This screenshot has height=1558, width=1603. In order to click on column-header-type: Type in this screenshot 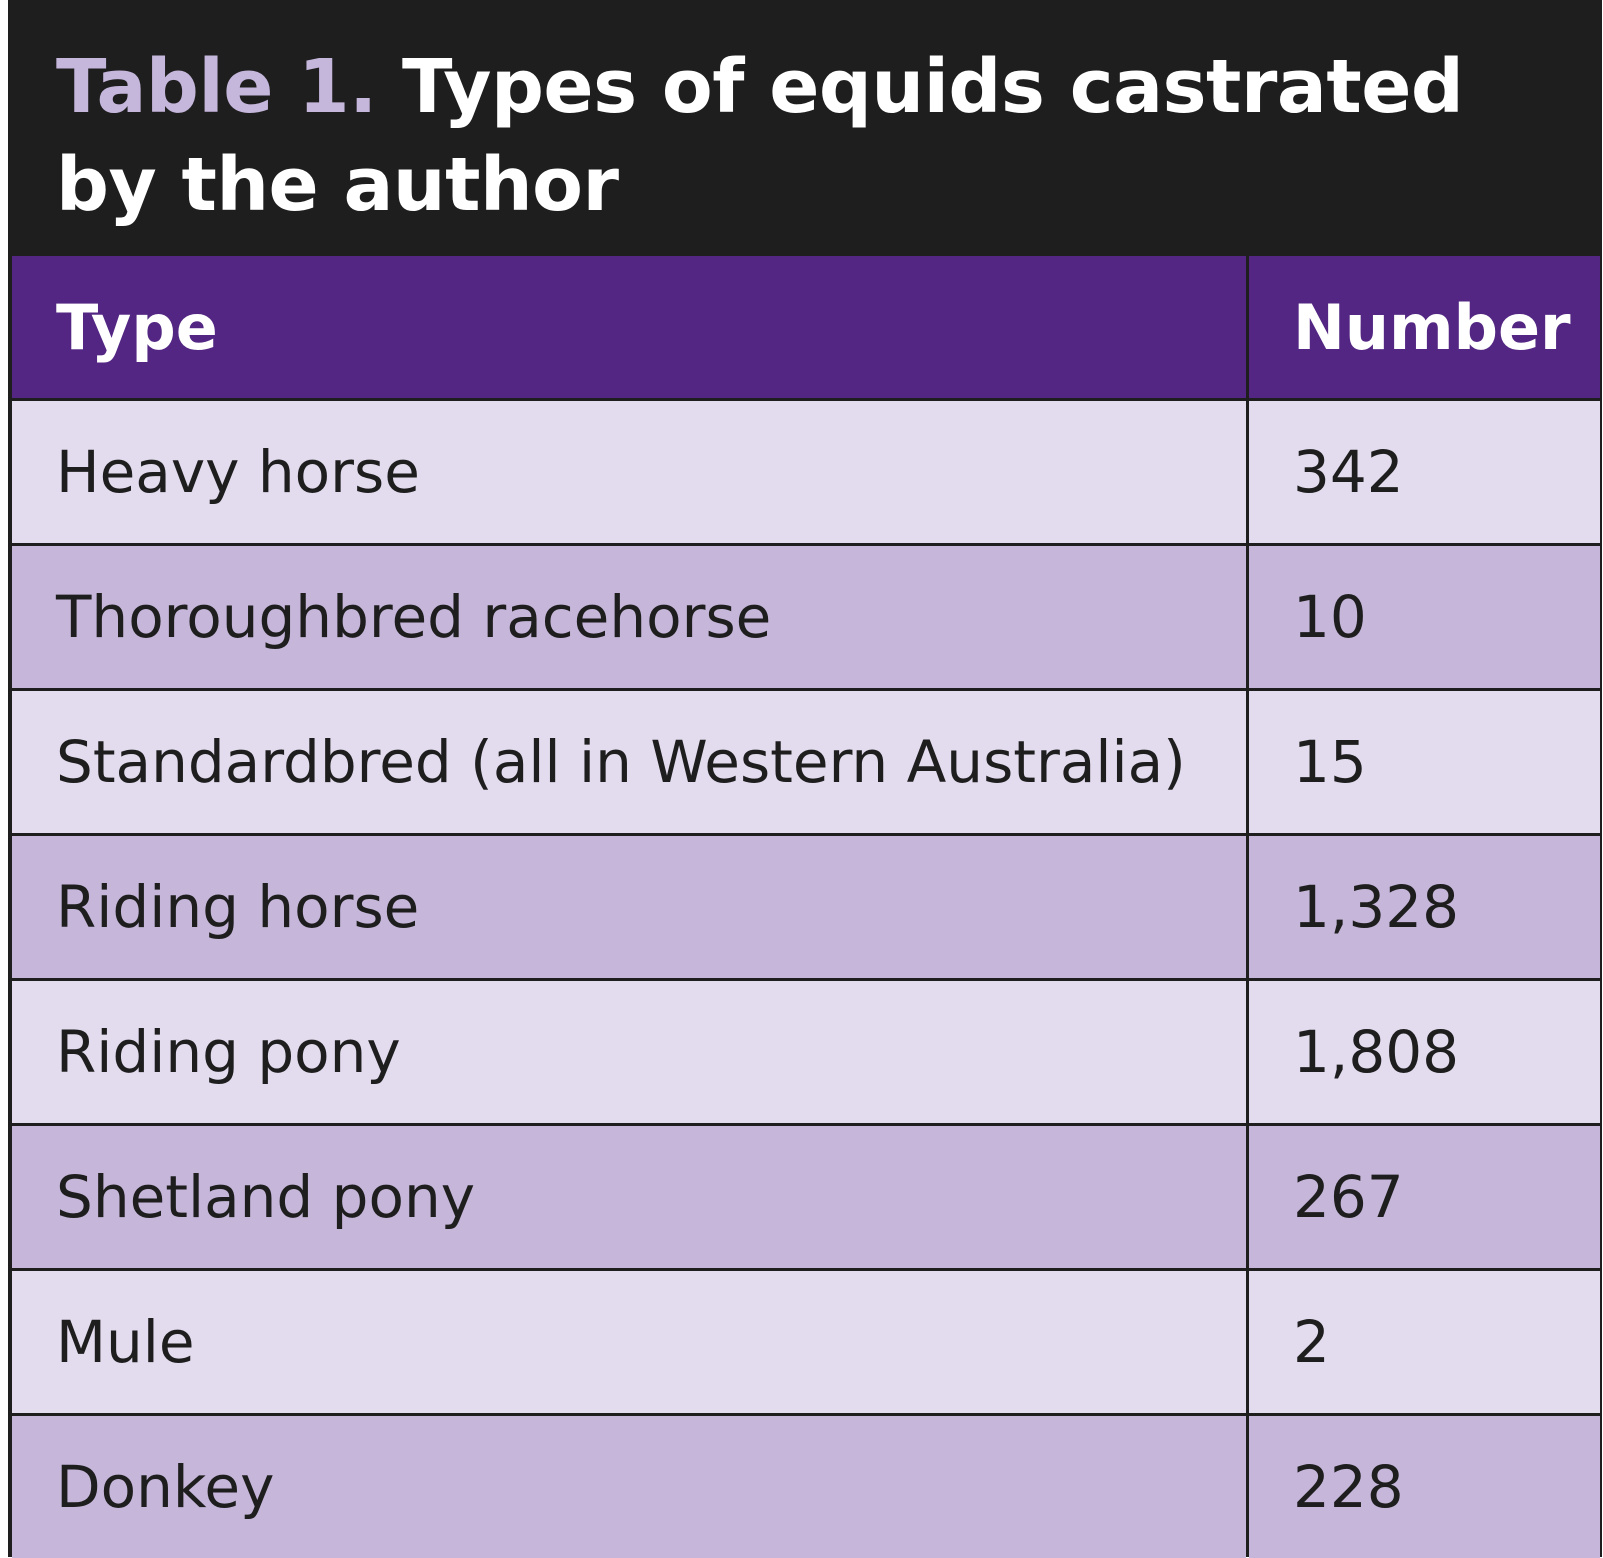, I will do `click(629, 327)`.